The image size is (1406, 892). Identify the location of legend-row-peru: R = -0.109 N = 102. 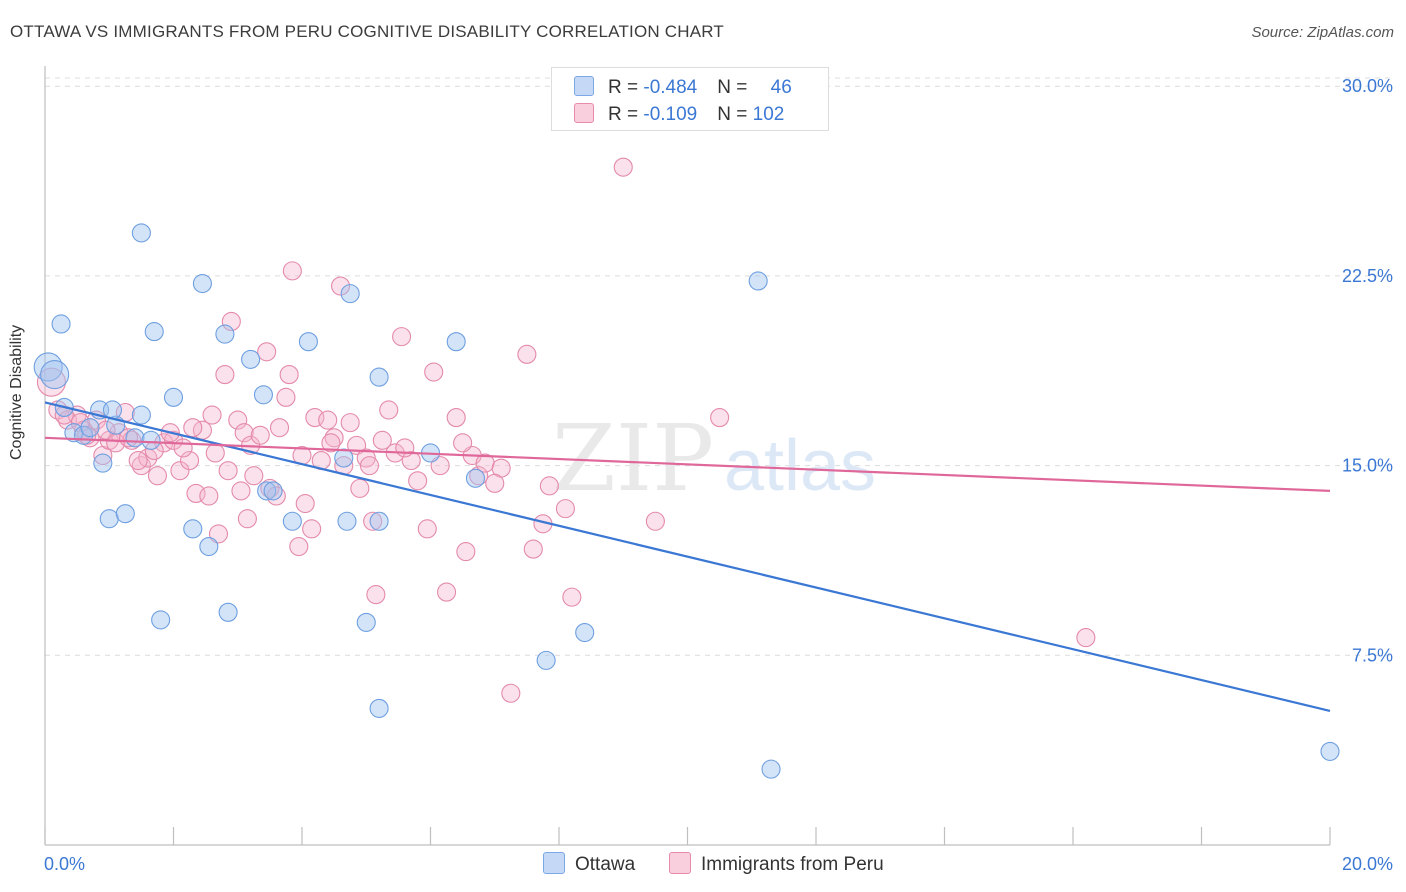
(679, 114).